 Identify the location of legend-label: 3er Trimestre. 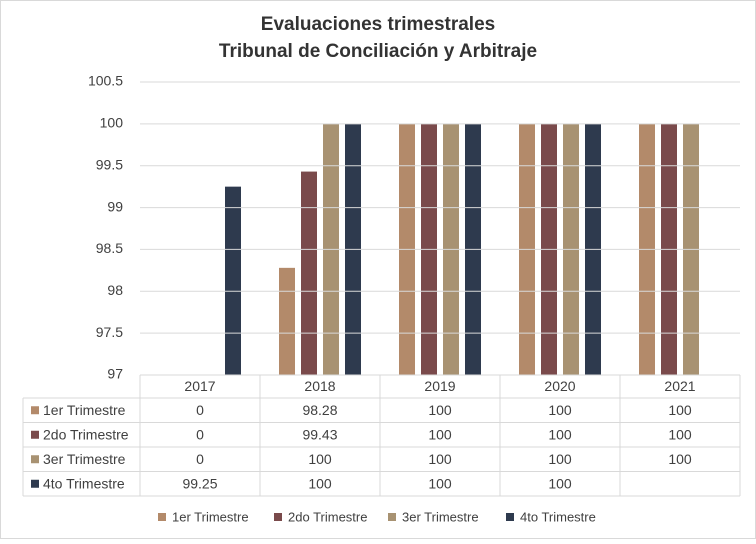
(440, 516).